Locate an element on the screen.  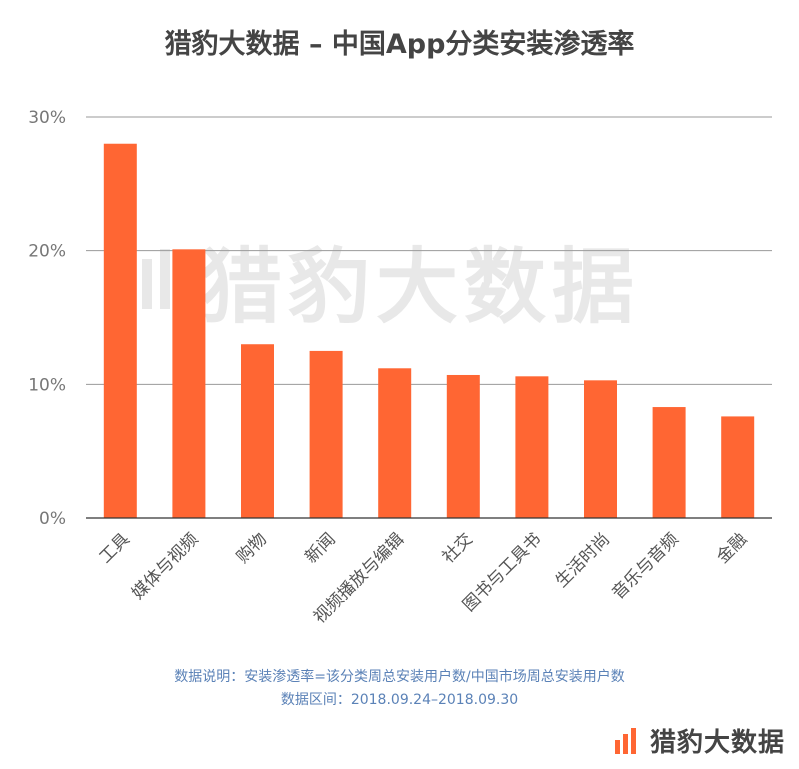
y-tick-label: 20% is located at coordinates (47, 252).